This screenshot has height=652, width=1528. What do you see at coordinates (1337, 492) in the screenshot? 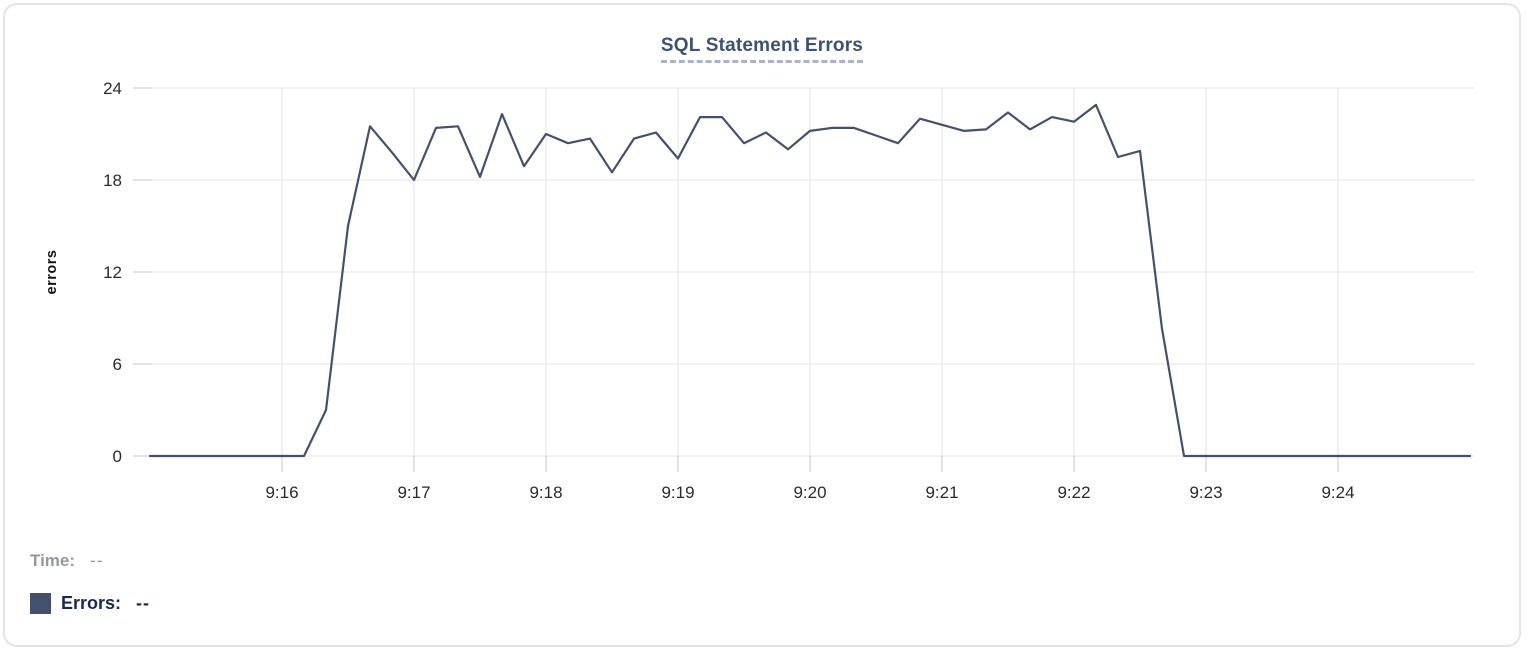
I see `x-tick-label: 9:24` at bounding box center [1337, 492].